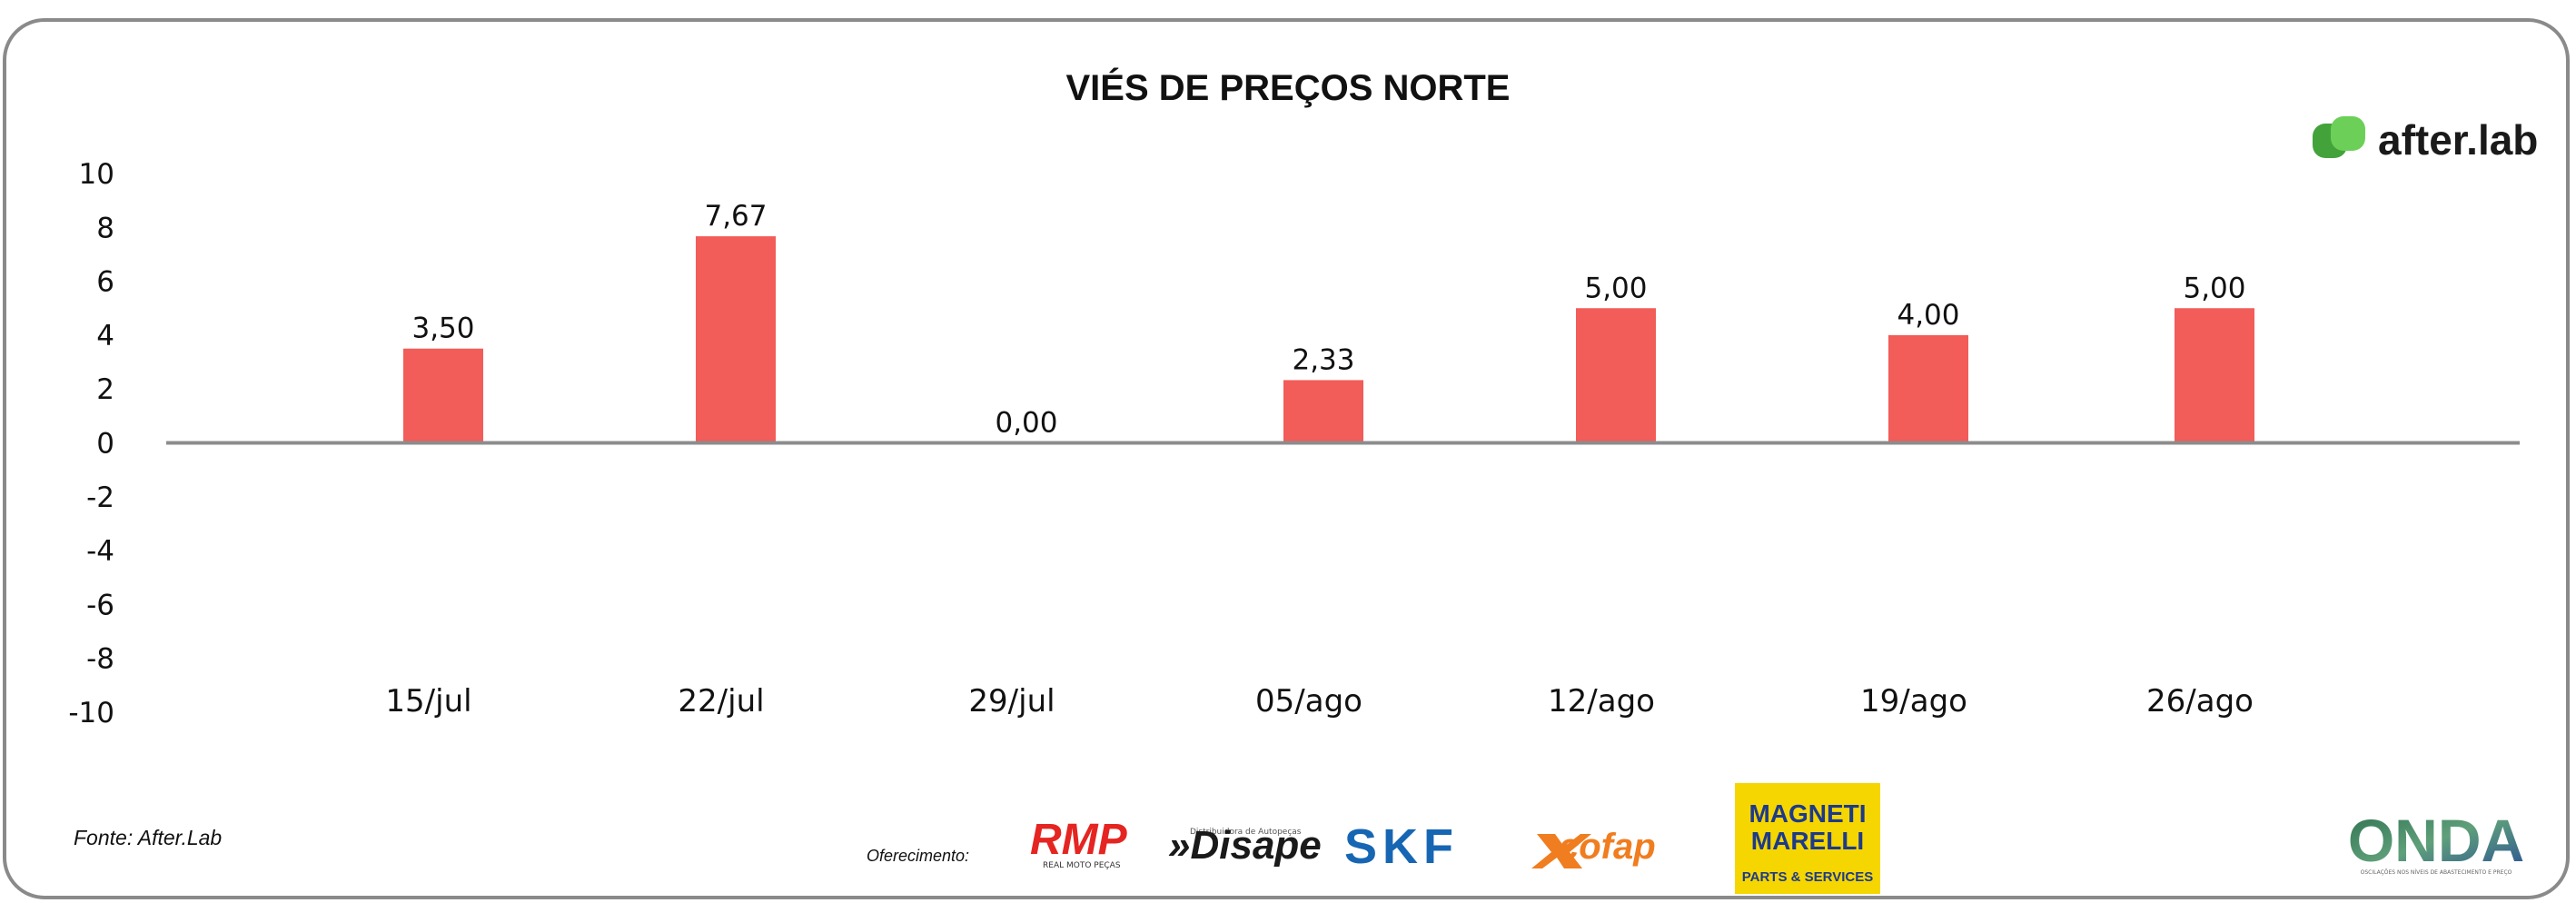 The height and width of the screenshot is (903, 2576). What do you see at coordinates (1308, 701) in the screenshot?
I see `x-tick-label: 05/ago` at bounding box center [1308, 701].